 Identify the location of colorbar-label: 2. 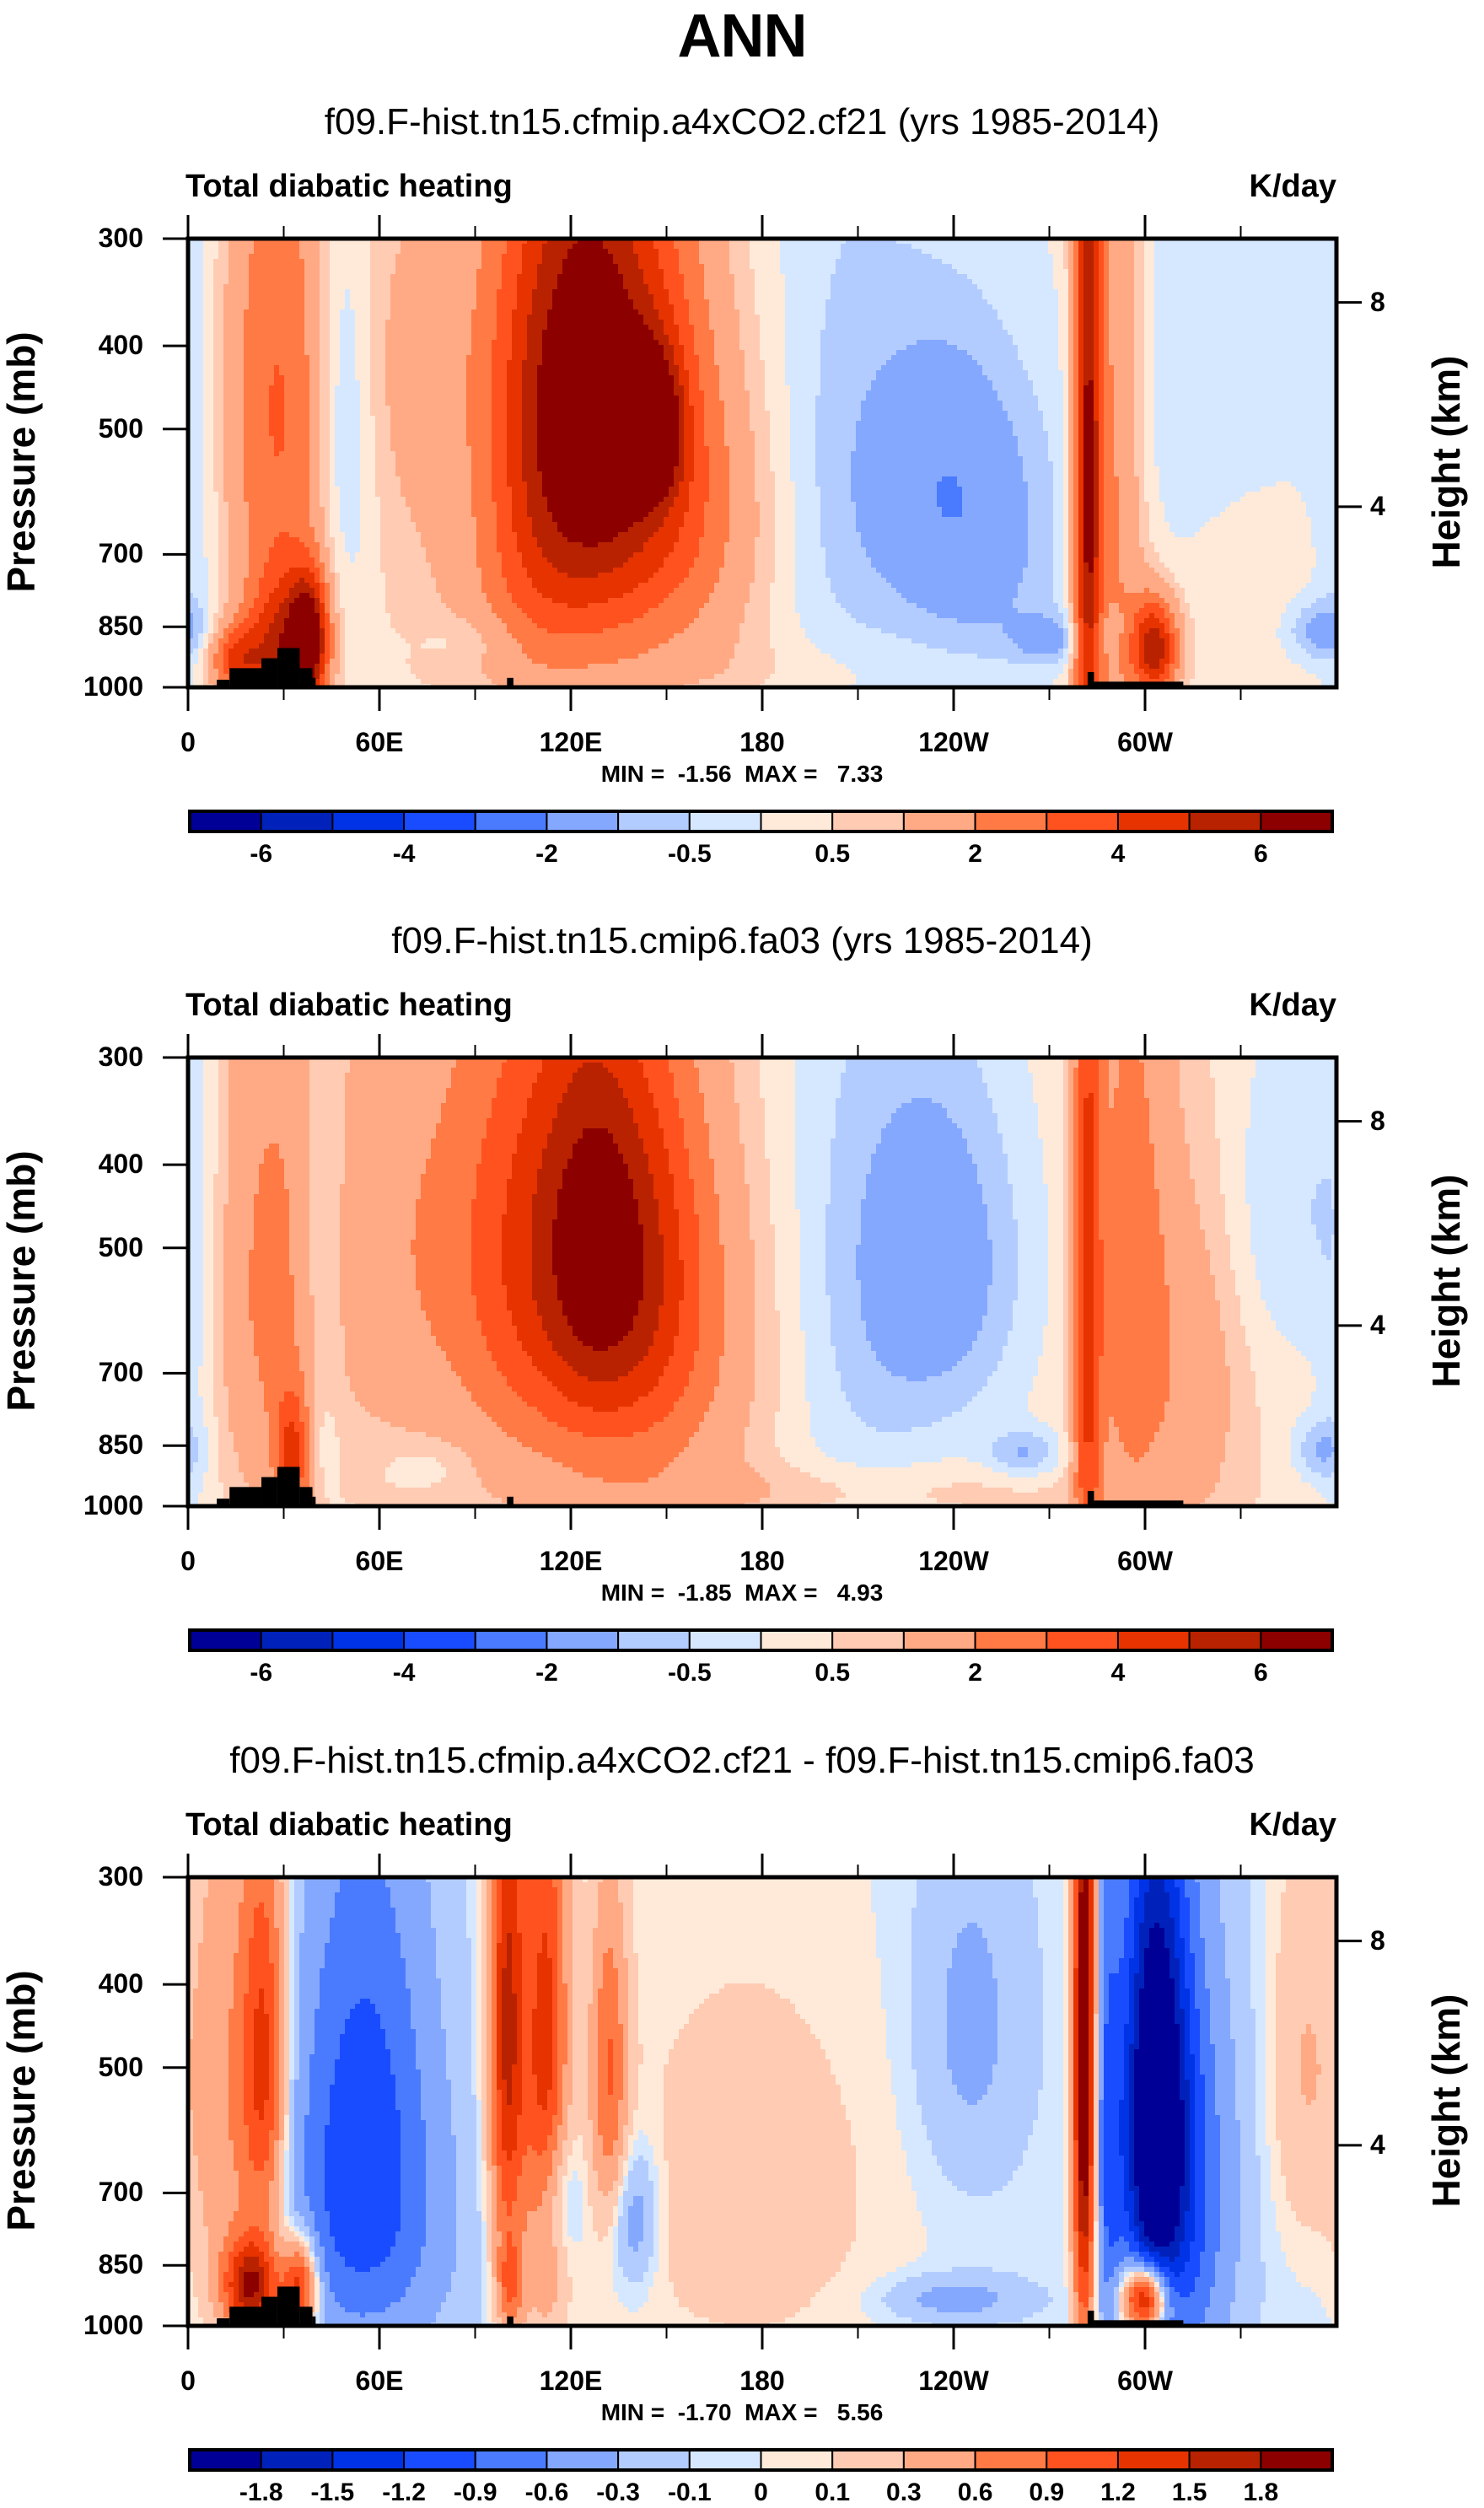
(975, 854).